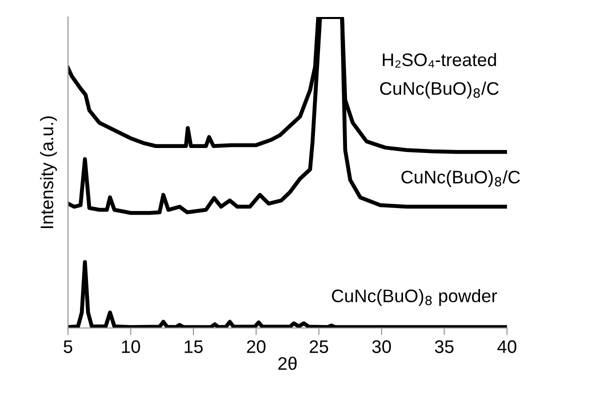 This screenshot has width=589, height=403. I want to click on x-tick-label: 35, so click(444, 347).